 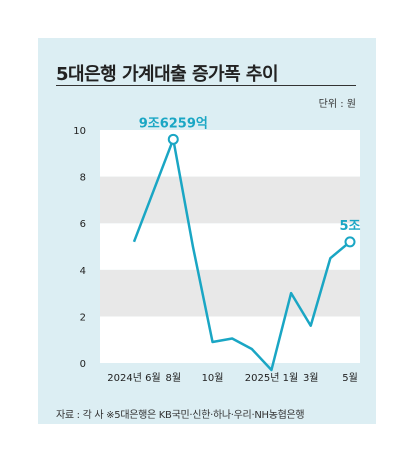 I want to click on y-tick-label: 10, so click(x=79, y=131).